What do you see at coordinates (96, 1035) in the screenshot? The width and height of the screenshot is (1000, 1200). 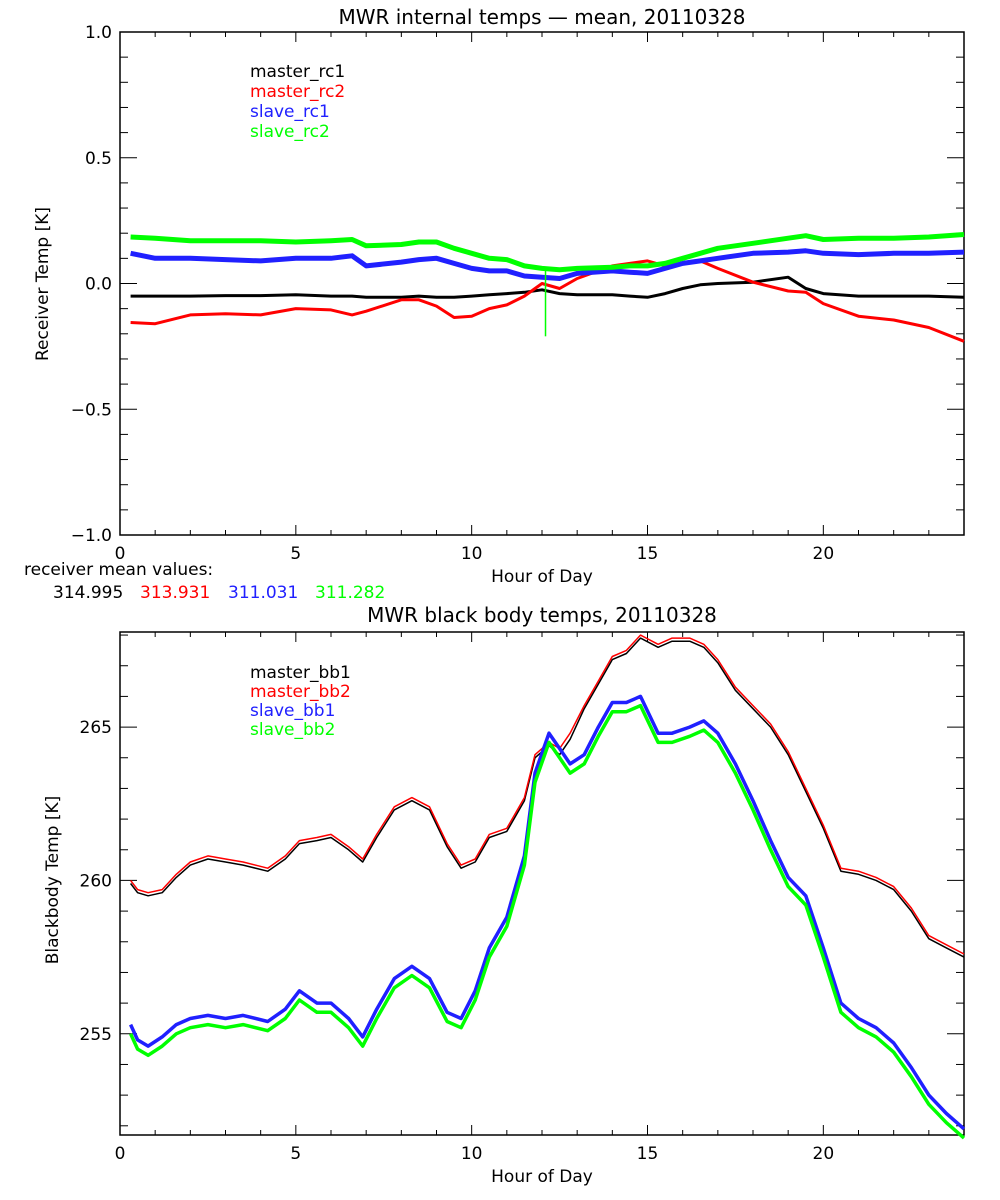 I see `y-tick-label: 255` at bounding box center [96, 1035].